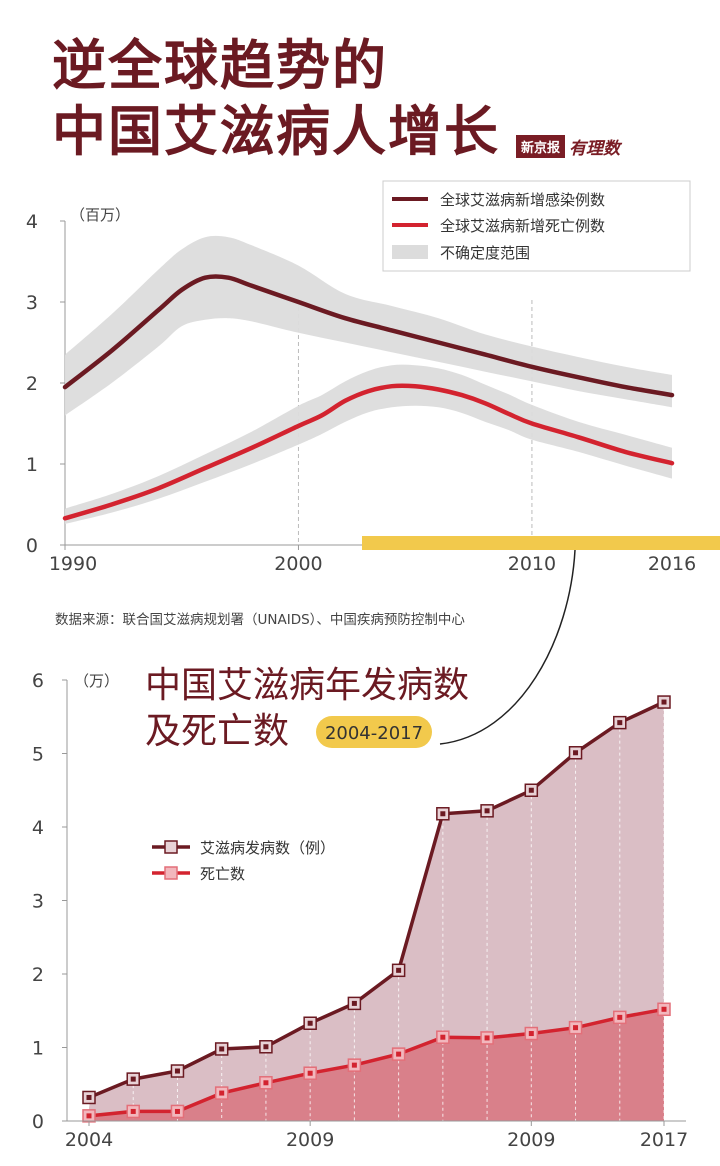 The width and height of the screenshot is (720, 1166). Describe the element at coordinates (220, 65) in the screenshot. I see `page-title-line1: 逆全球趋势的` at that location.